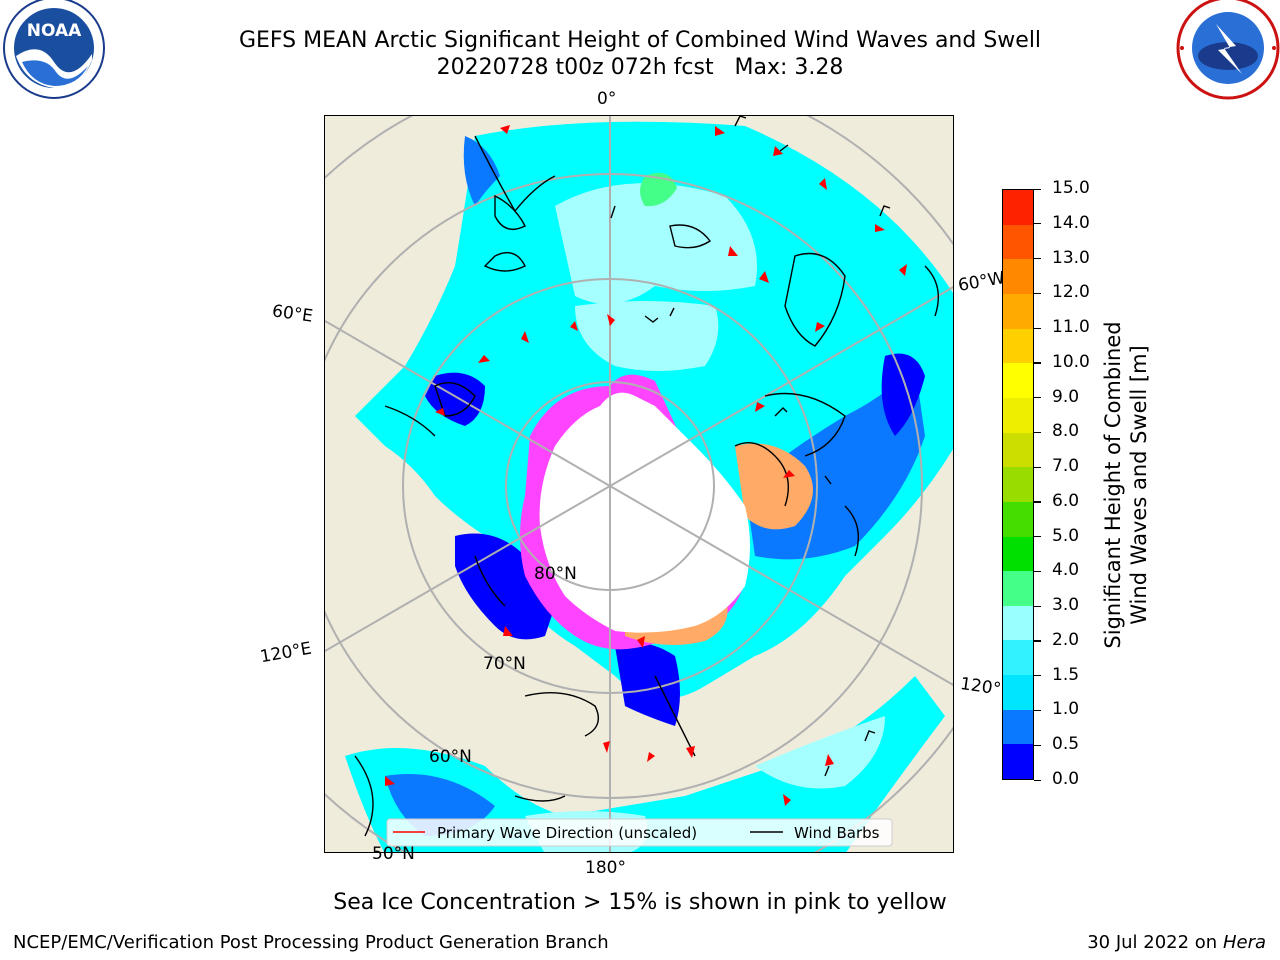 This screenshot has height=960, width=1280. What do you see at coordinates (1071, 188) in the screenshot?
I see `colorbar-tick-label: 15.0` at bounding box center [1071, 188].